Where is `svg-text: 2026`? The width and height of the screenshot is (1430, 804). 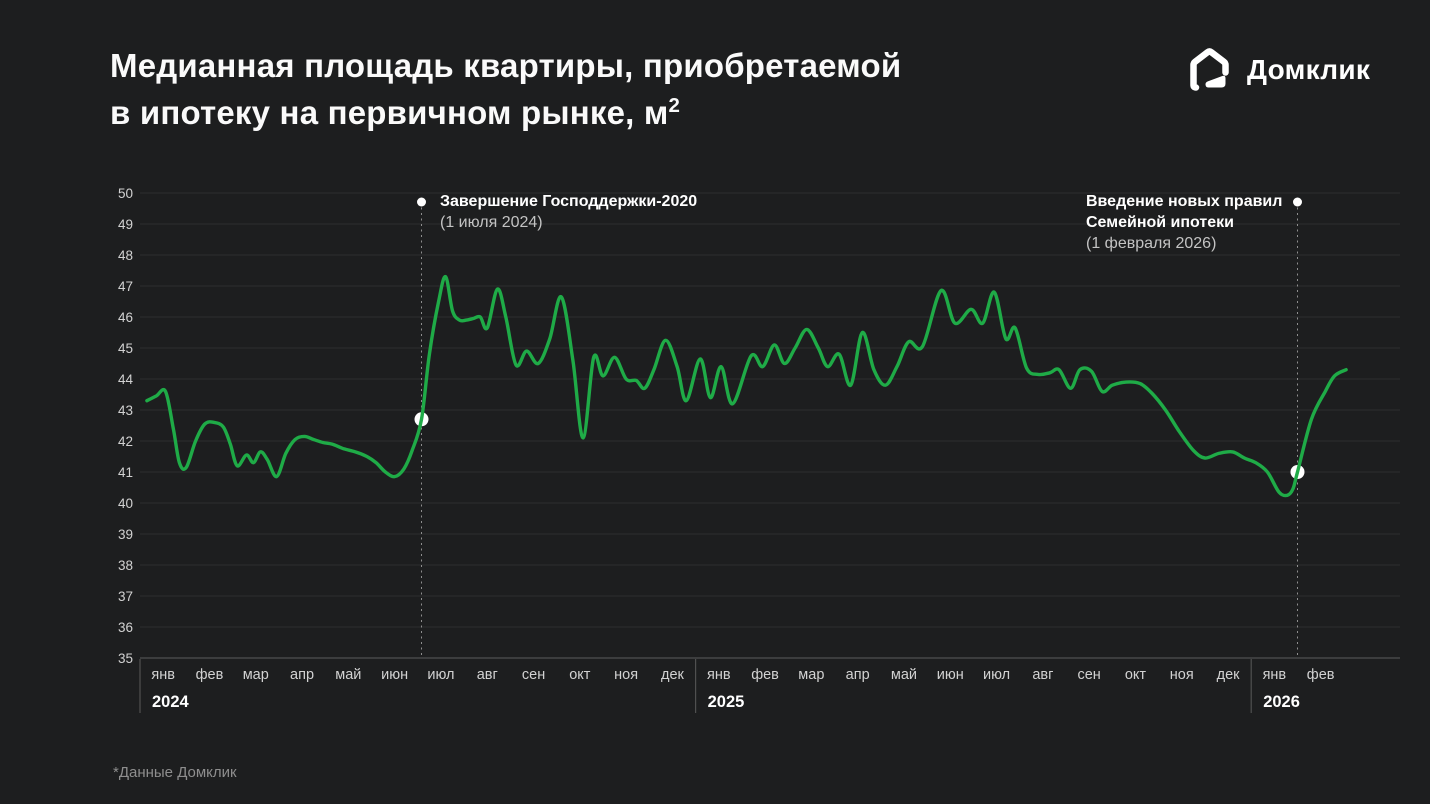 svg-text: 2026 is located at coordinates (1281, 702).